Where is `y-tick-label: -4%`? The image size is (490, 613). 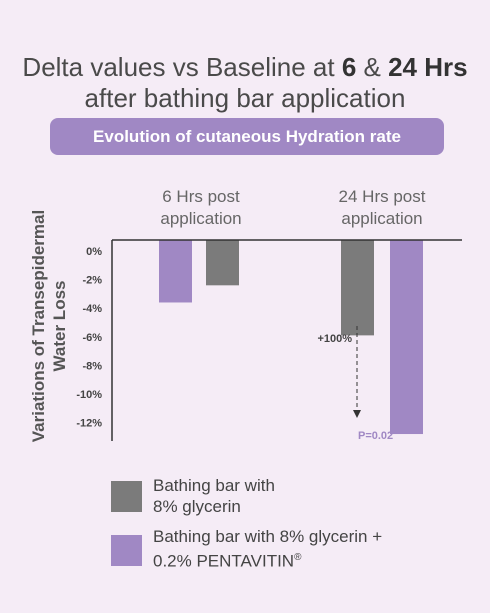 y-tick-label: -4% is located at coordinates (92, 309).